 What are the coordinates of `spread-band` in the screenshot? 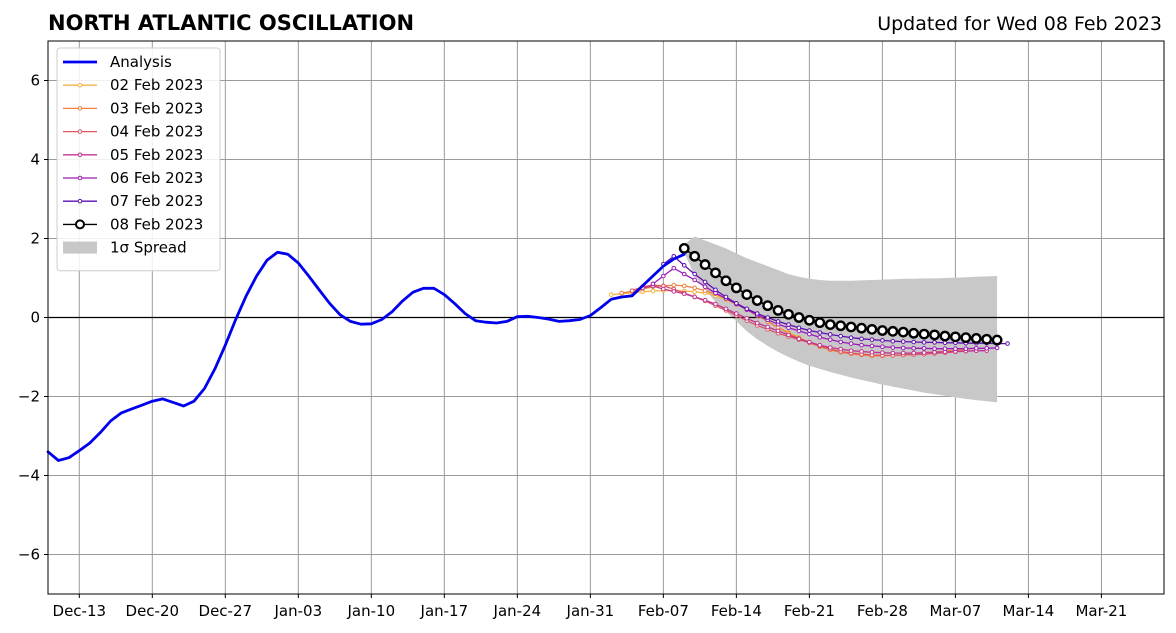 It's located at (841, 319).